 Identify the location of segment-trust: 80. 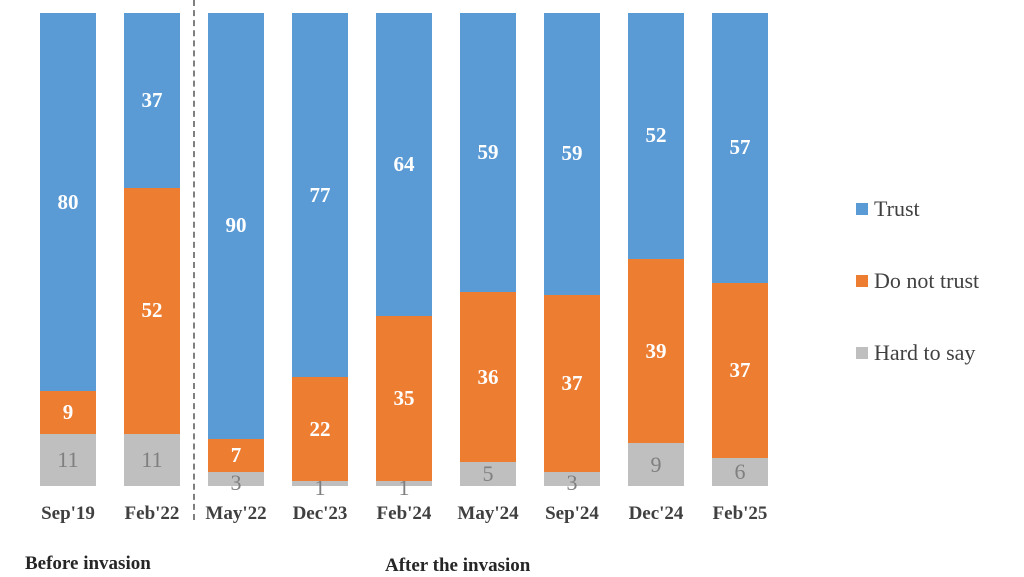
(68, 202).